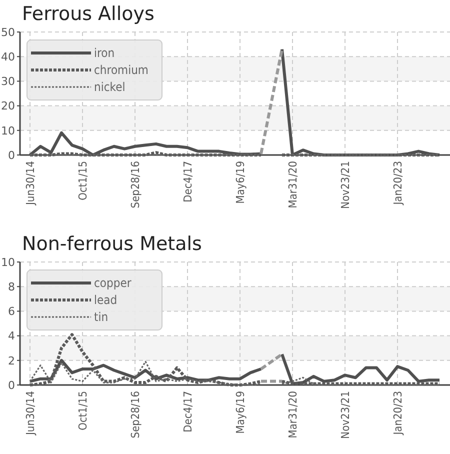 This screenshot has height=454, width=450. Describe the element at coordinates (121, 70) in the screenshot. I see `legend-label: chromium` at that location.